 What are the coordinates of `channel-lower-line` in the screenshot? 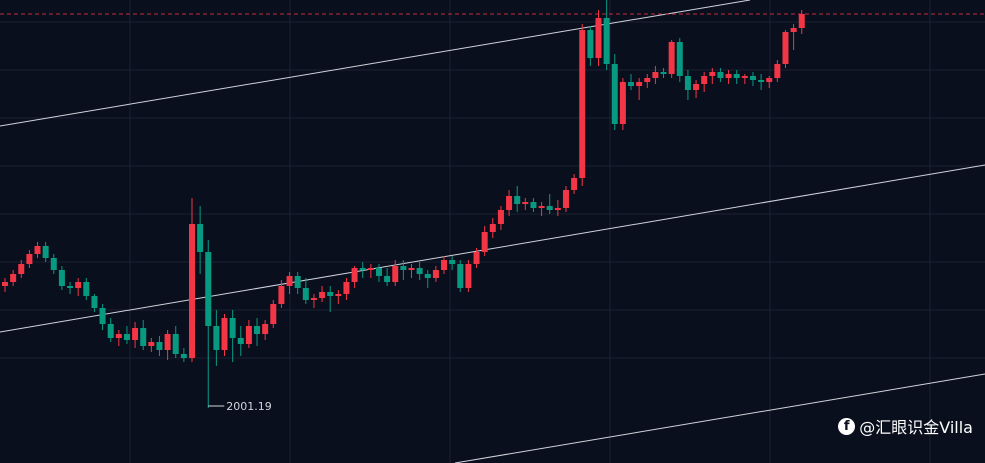 It's located at (719, 418).